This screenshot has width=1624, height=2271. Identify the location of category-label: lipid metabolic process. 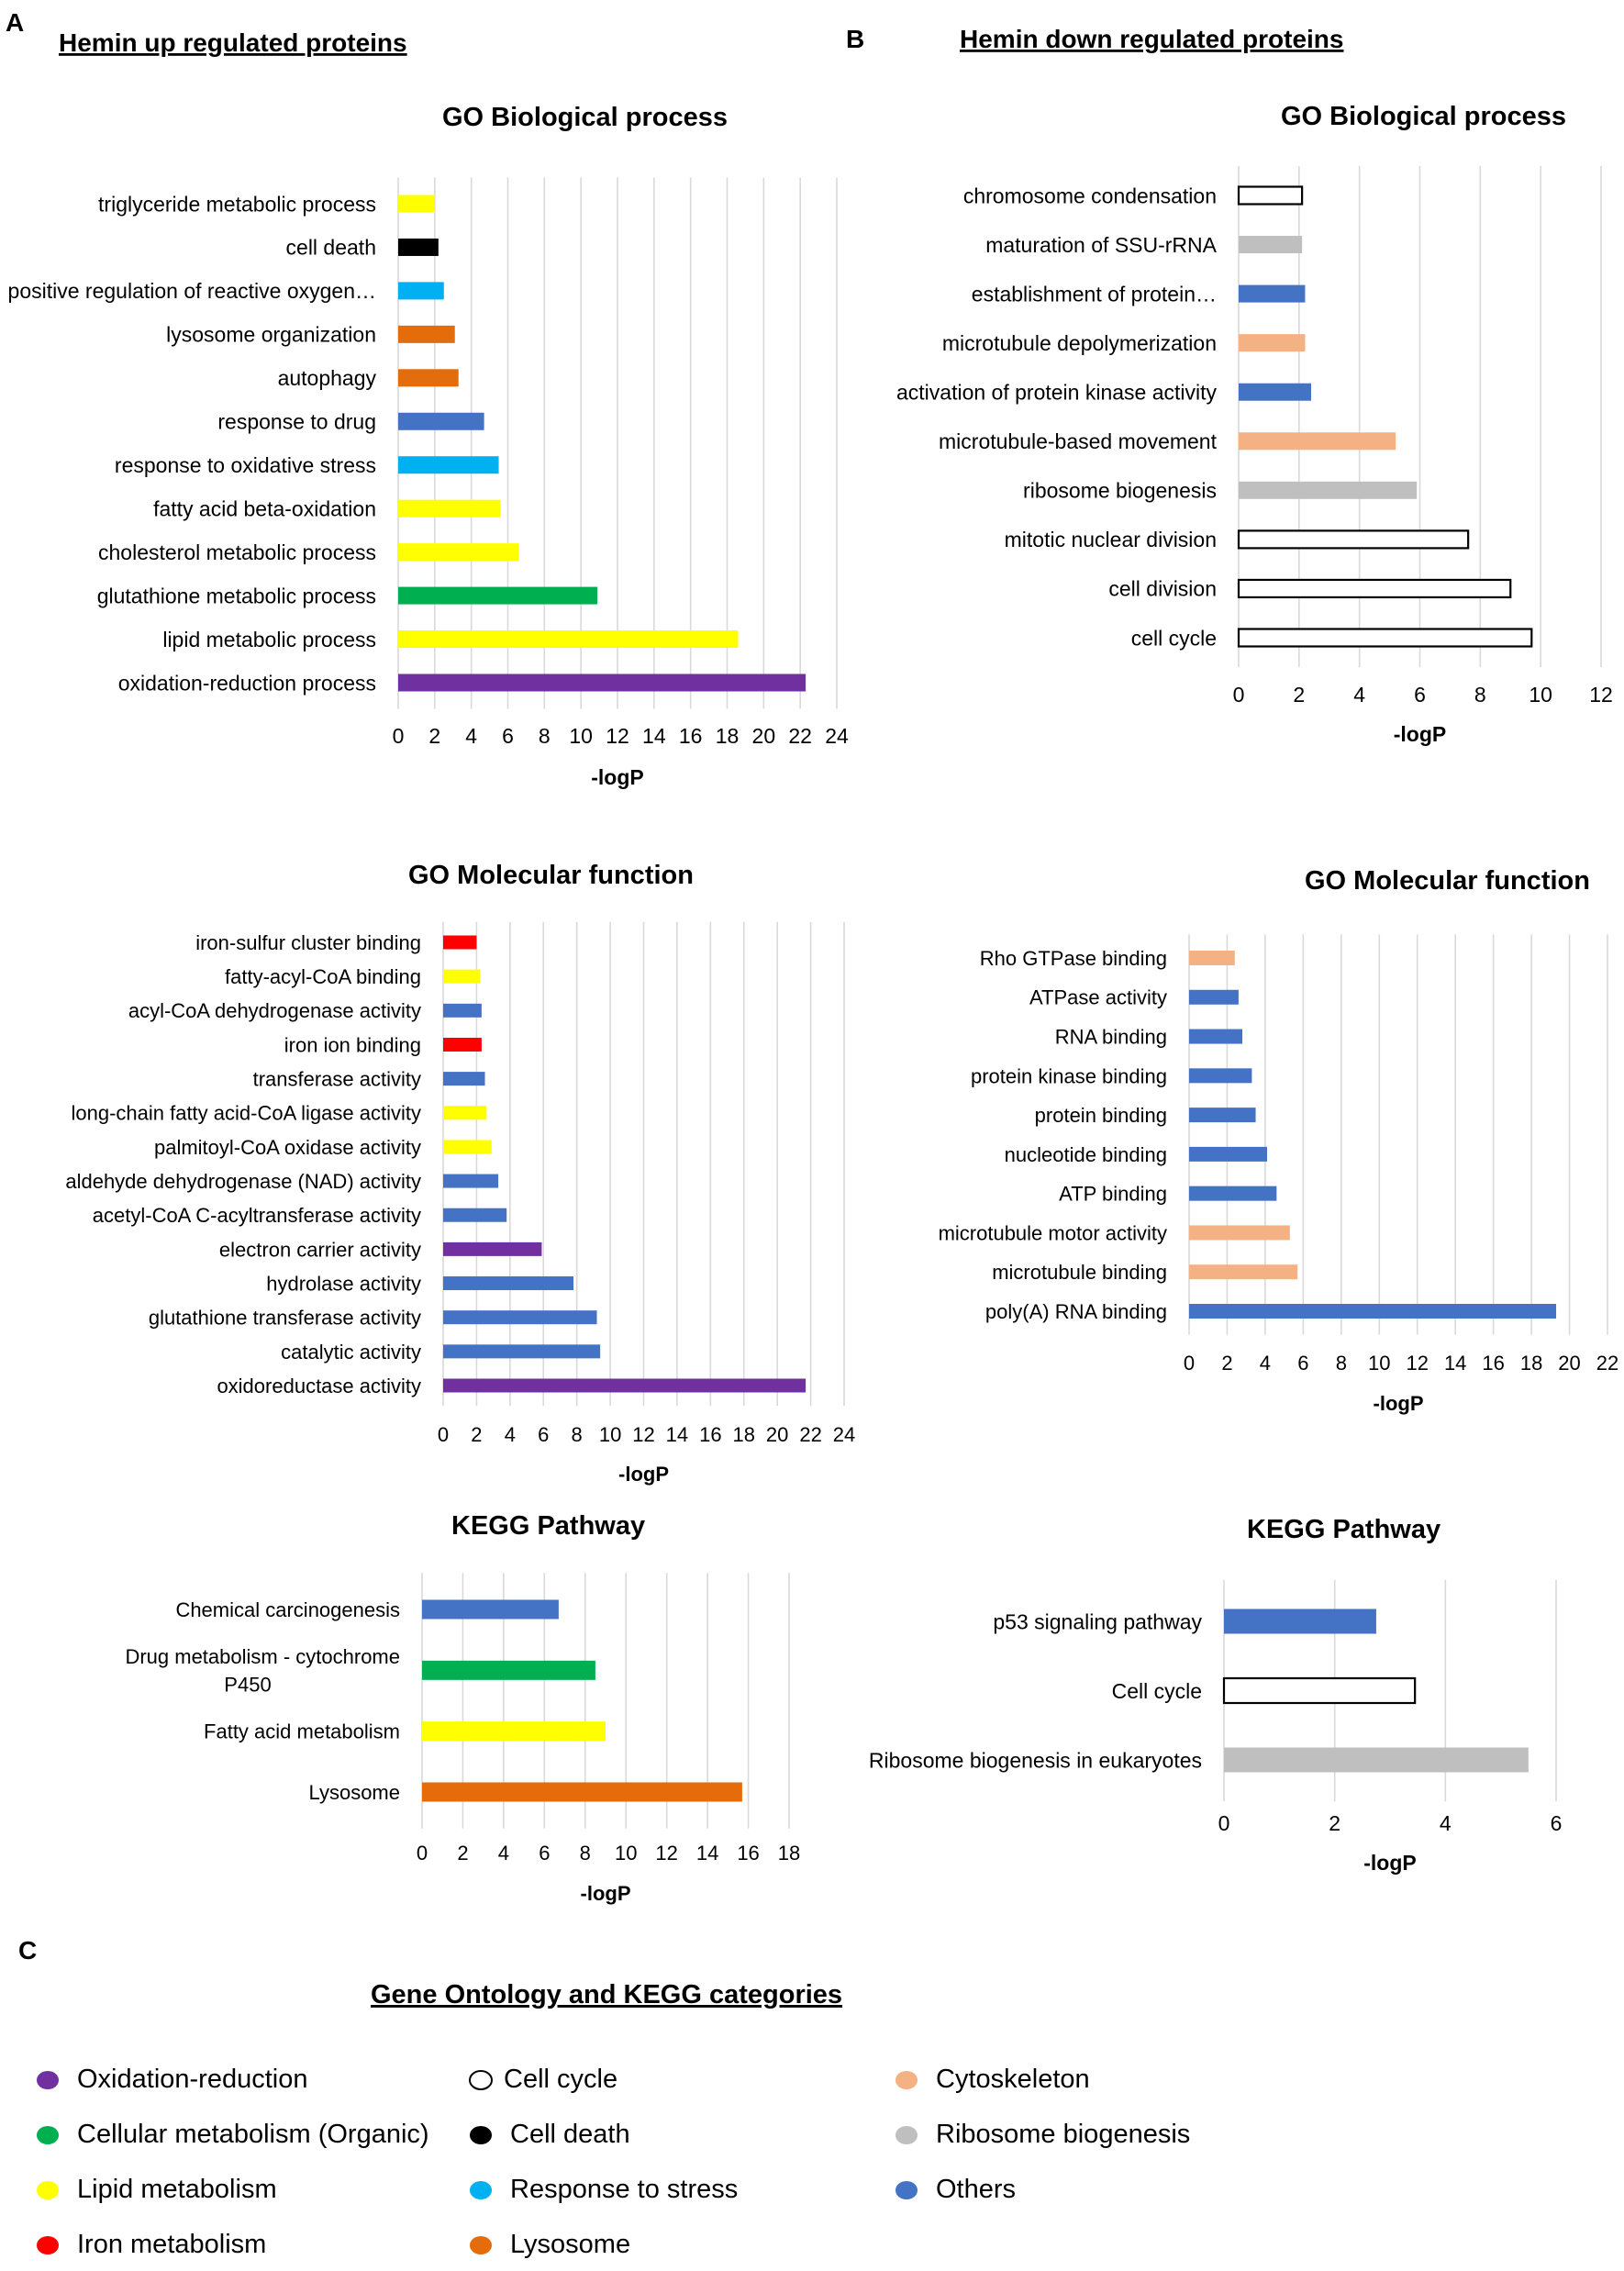
(269, 639).